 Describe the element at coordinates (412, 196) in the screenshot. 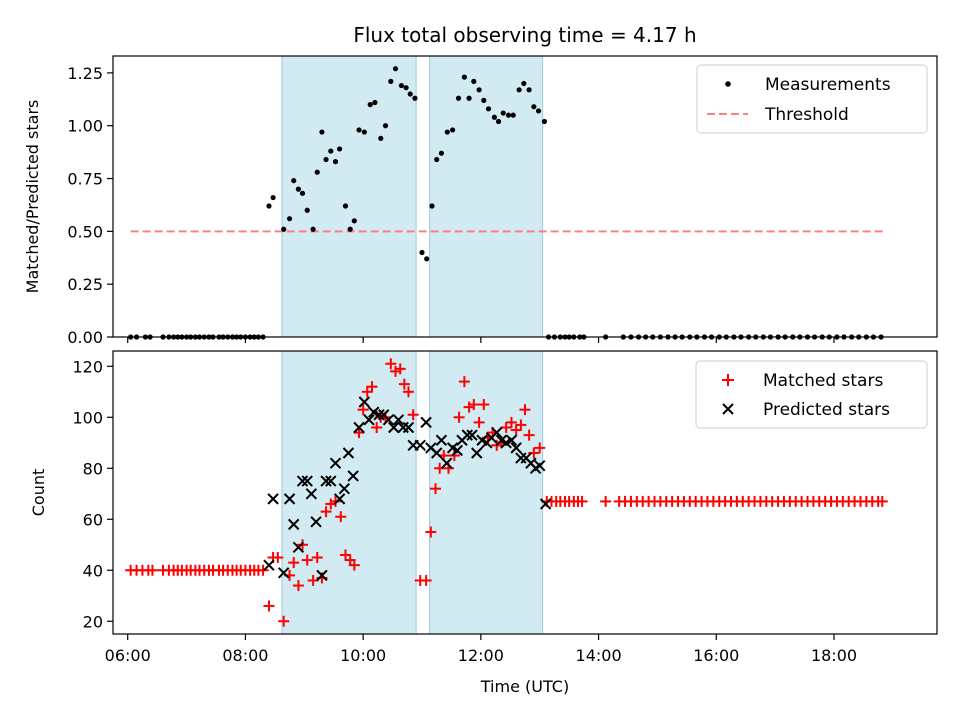

I see `top-shaded-intervals` at that location.